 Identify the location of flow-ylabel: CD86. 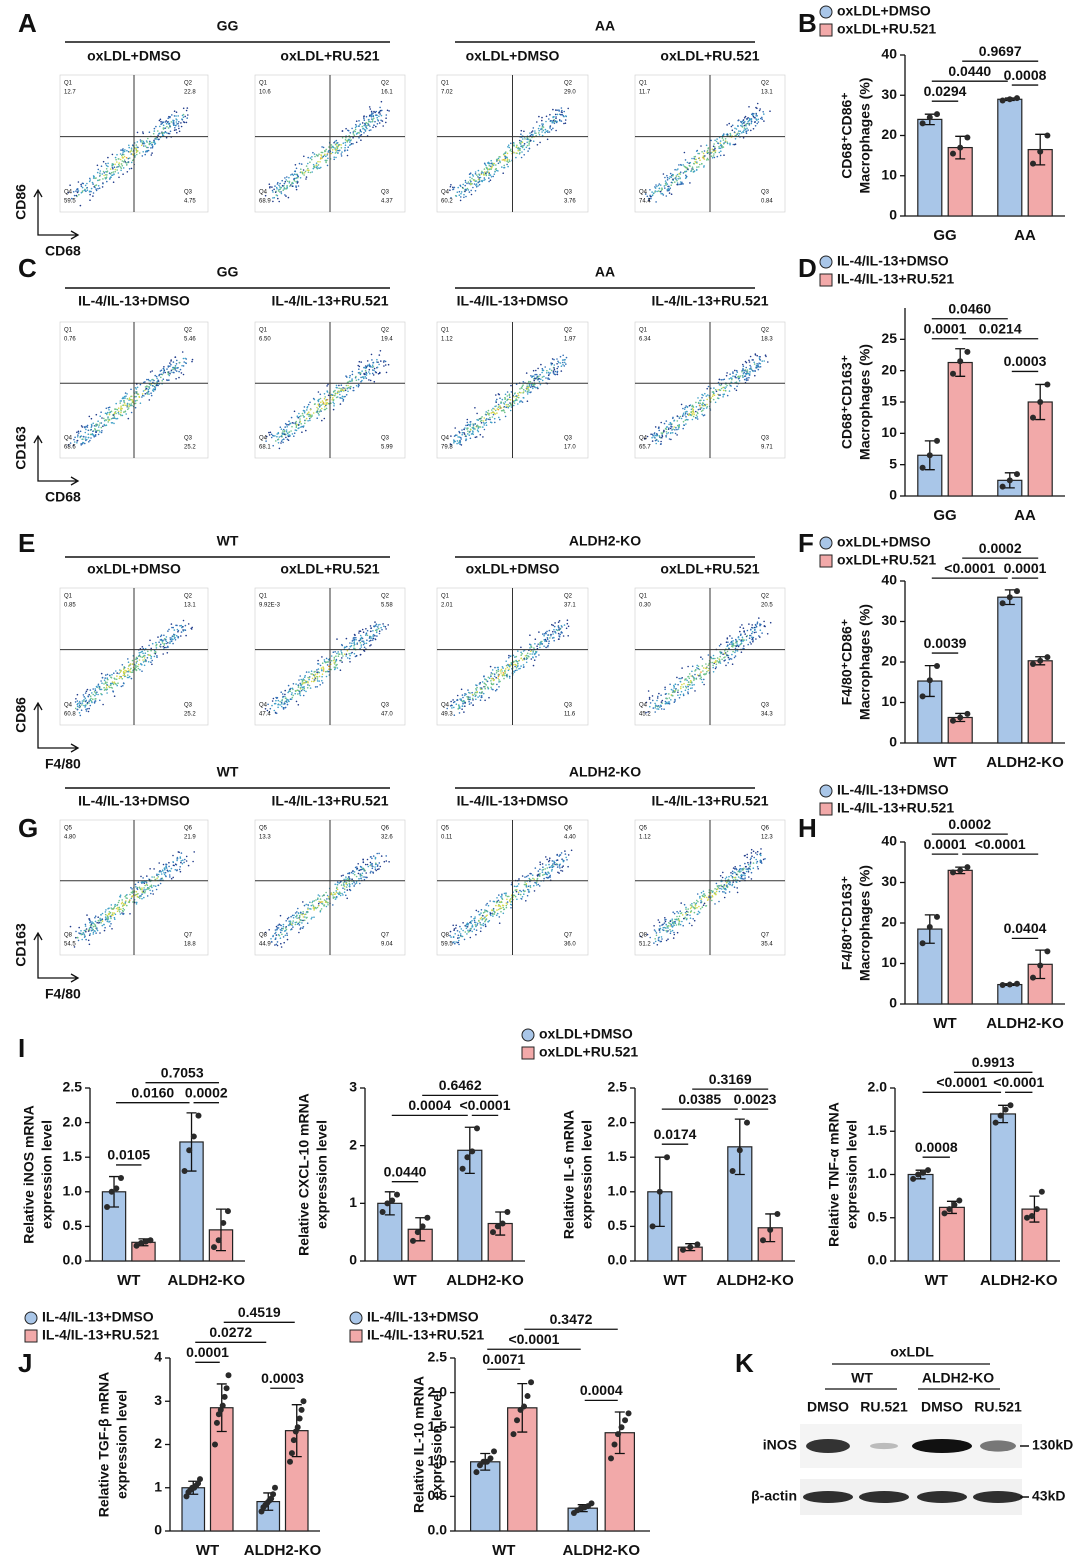
(21, 715).